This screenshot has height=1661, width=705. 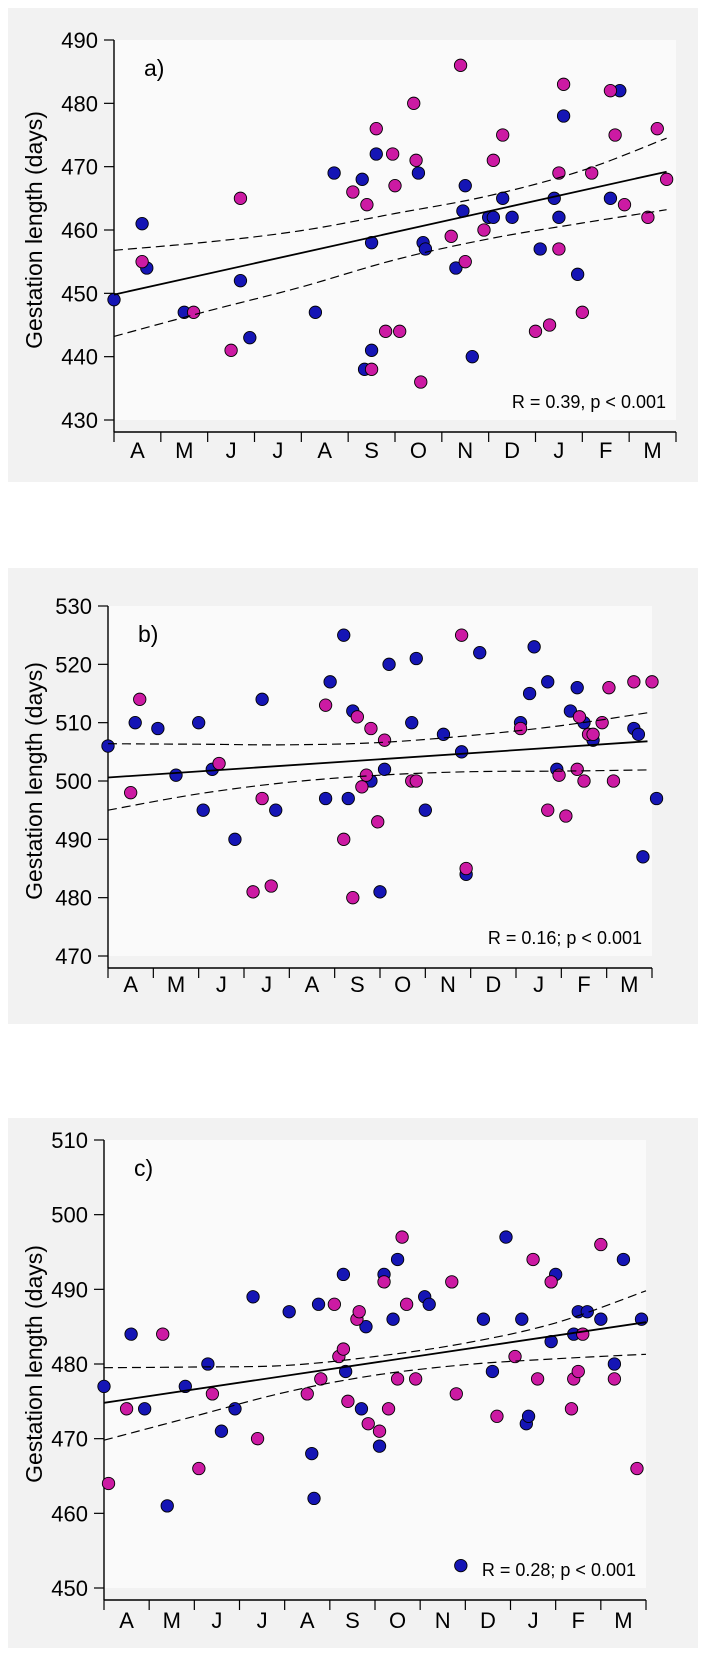 What do you see at coordinates (79, 357) in the screenshot?
I see `y-tick-label: 440` at bounding box center [79, 357].